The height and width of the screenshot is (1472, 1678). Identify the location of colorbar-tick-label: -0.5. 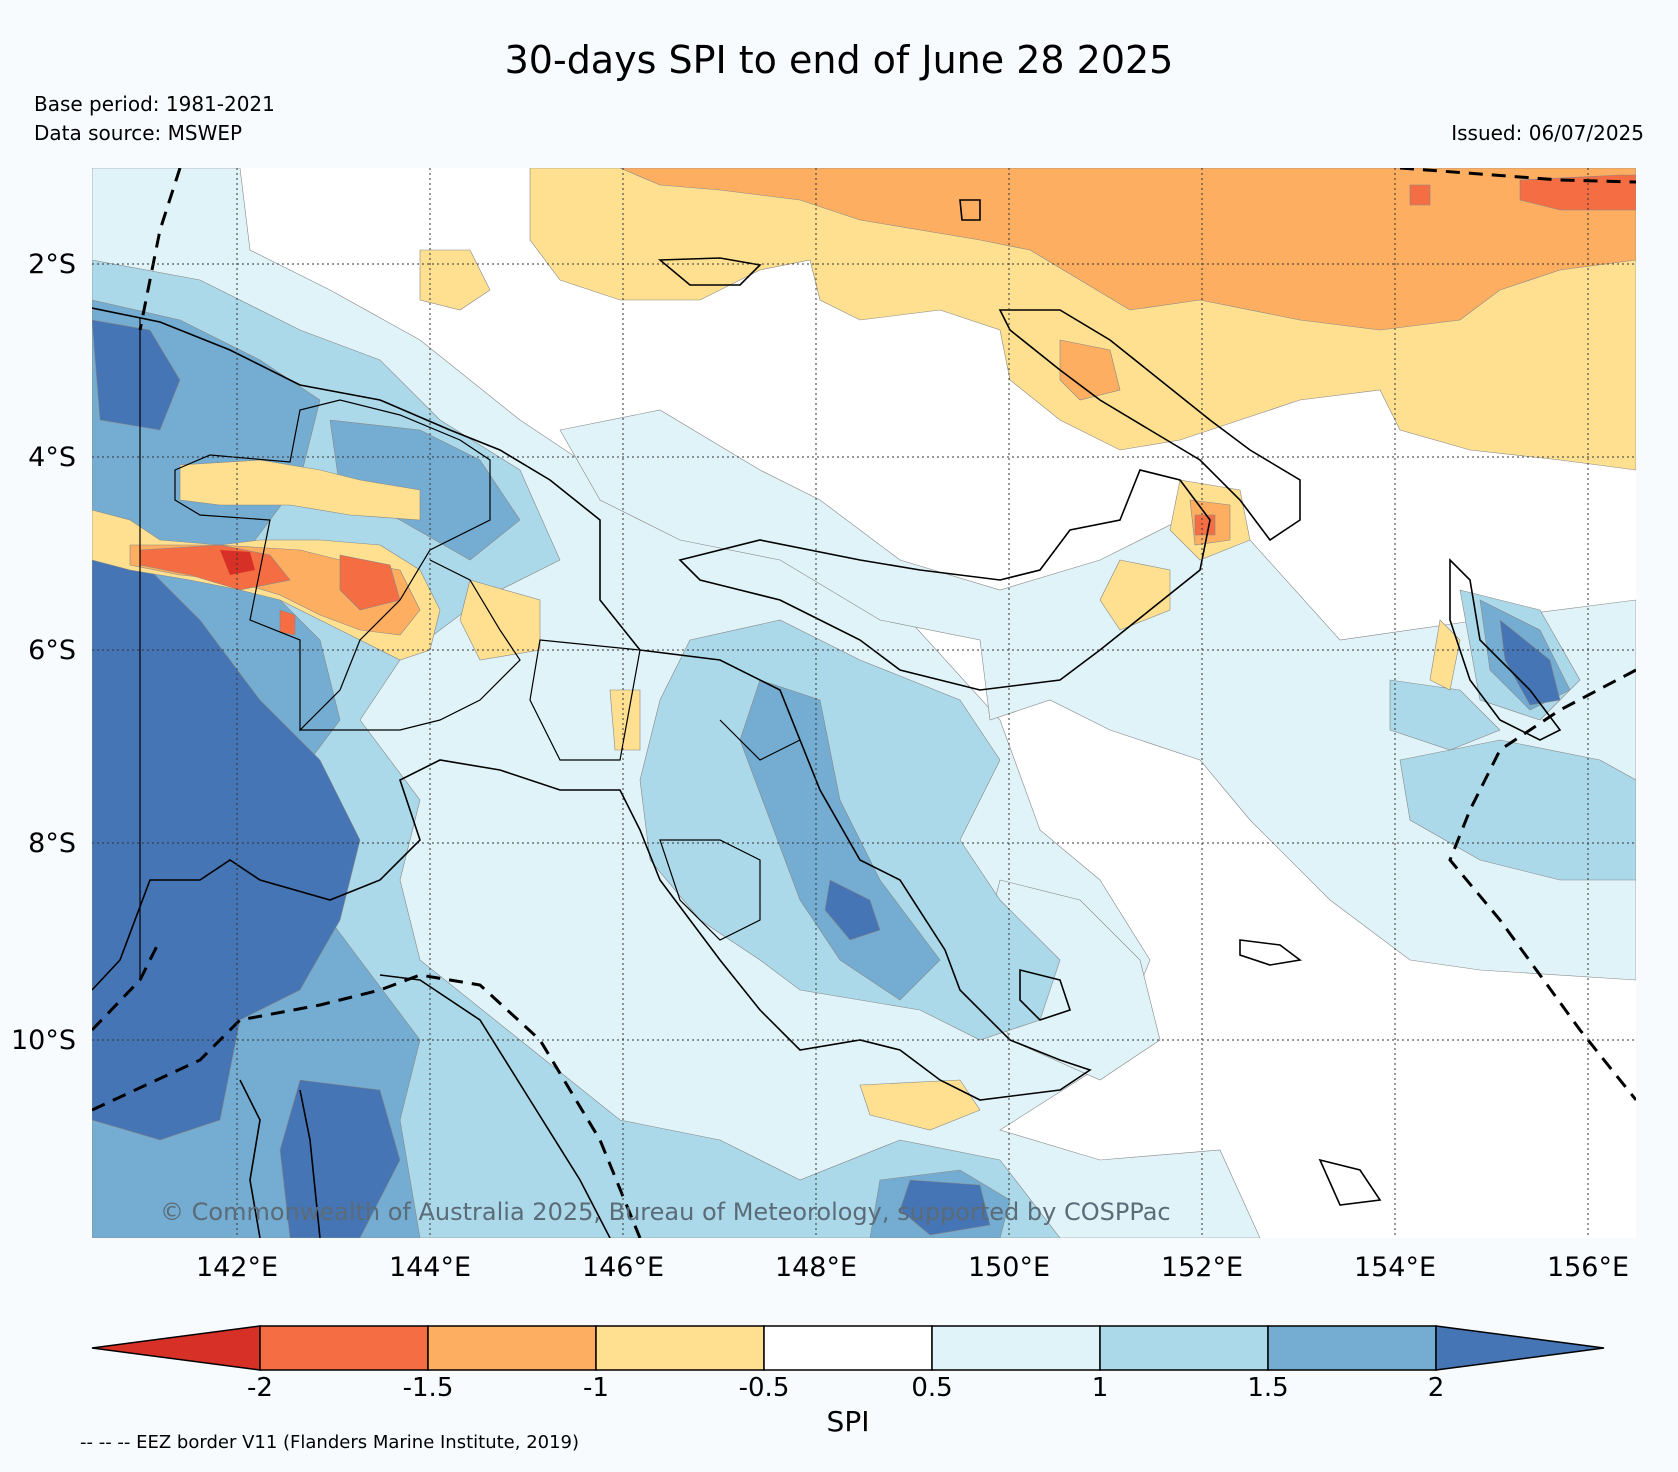
(764, 1388).